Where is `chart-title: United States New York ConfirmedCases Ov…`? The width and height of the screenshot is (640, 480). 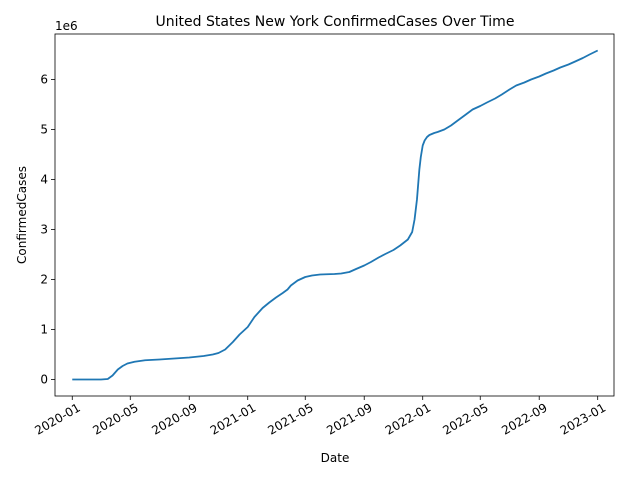 chart-title: United States New York ConfirmedCases Ov… is located at coordinates (335, 22).